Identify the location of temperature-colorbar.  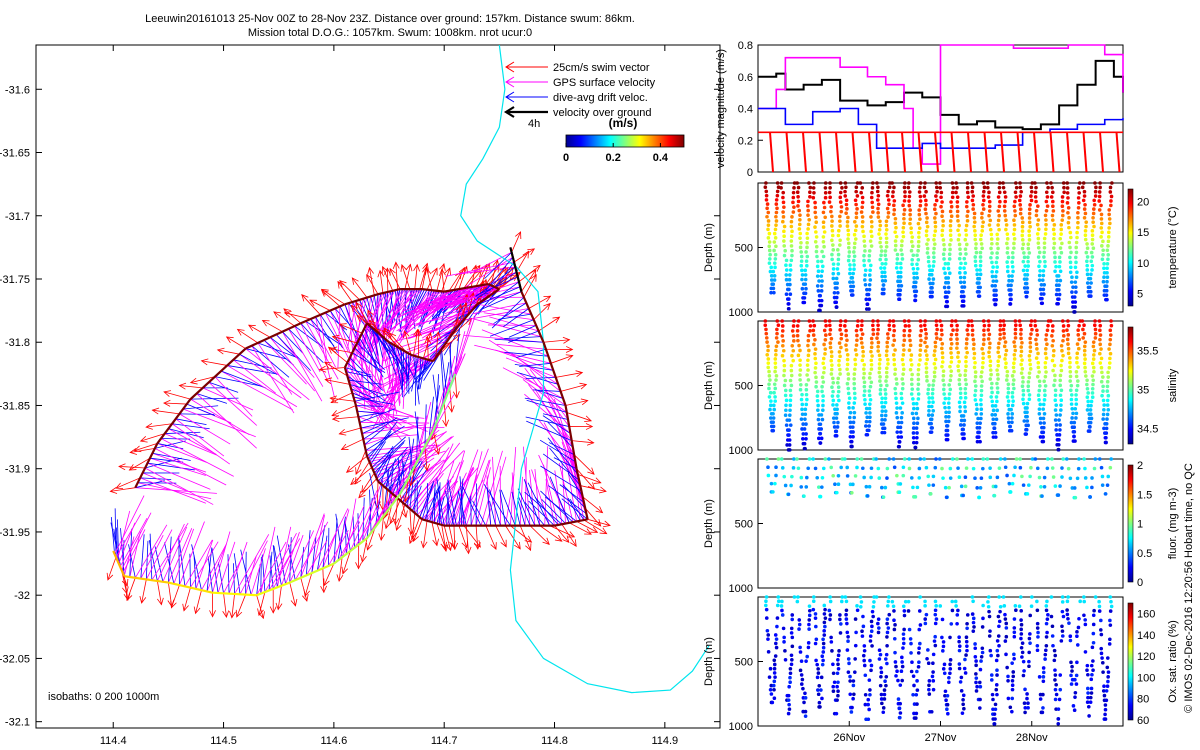
(1130, 247).